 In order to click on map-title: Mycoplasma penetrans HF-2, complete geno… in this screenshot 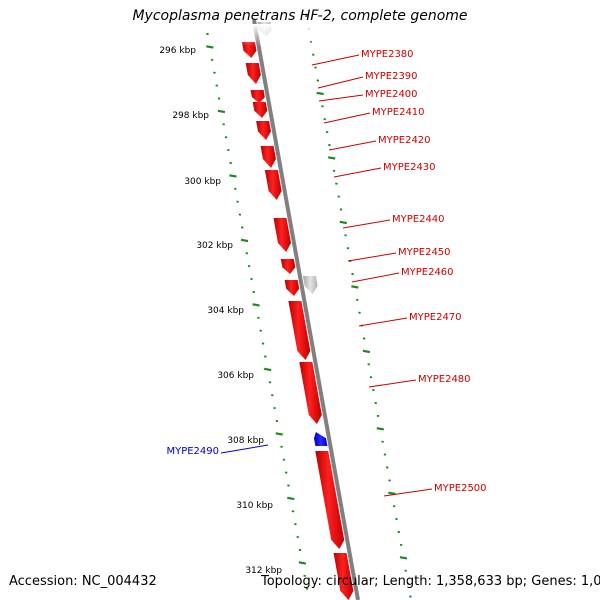, I will do `click(300, 16)`.